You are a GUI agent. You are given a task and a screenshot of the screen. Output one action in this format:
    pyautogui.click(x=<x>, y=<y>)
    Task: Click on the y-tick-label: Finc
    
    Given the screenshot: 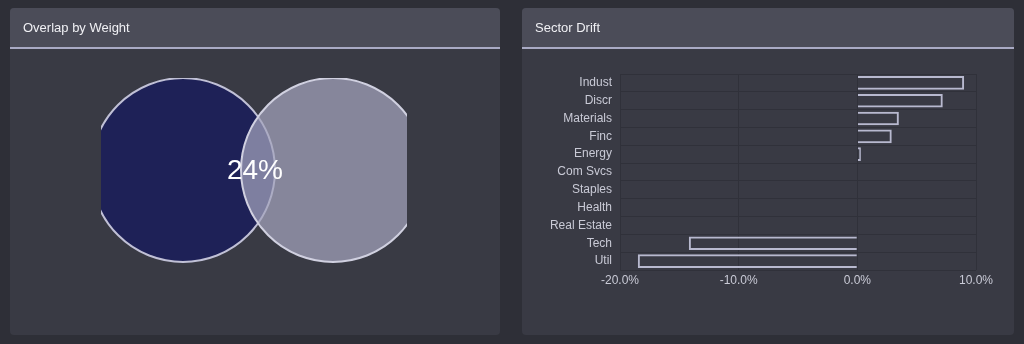 What is the action you would take?
    pyautogui.click(x=600, y=135)
    